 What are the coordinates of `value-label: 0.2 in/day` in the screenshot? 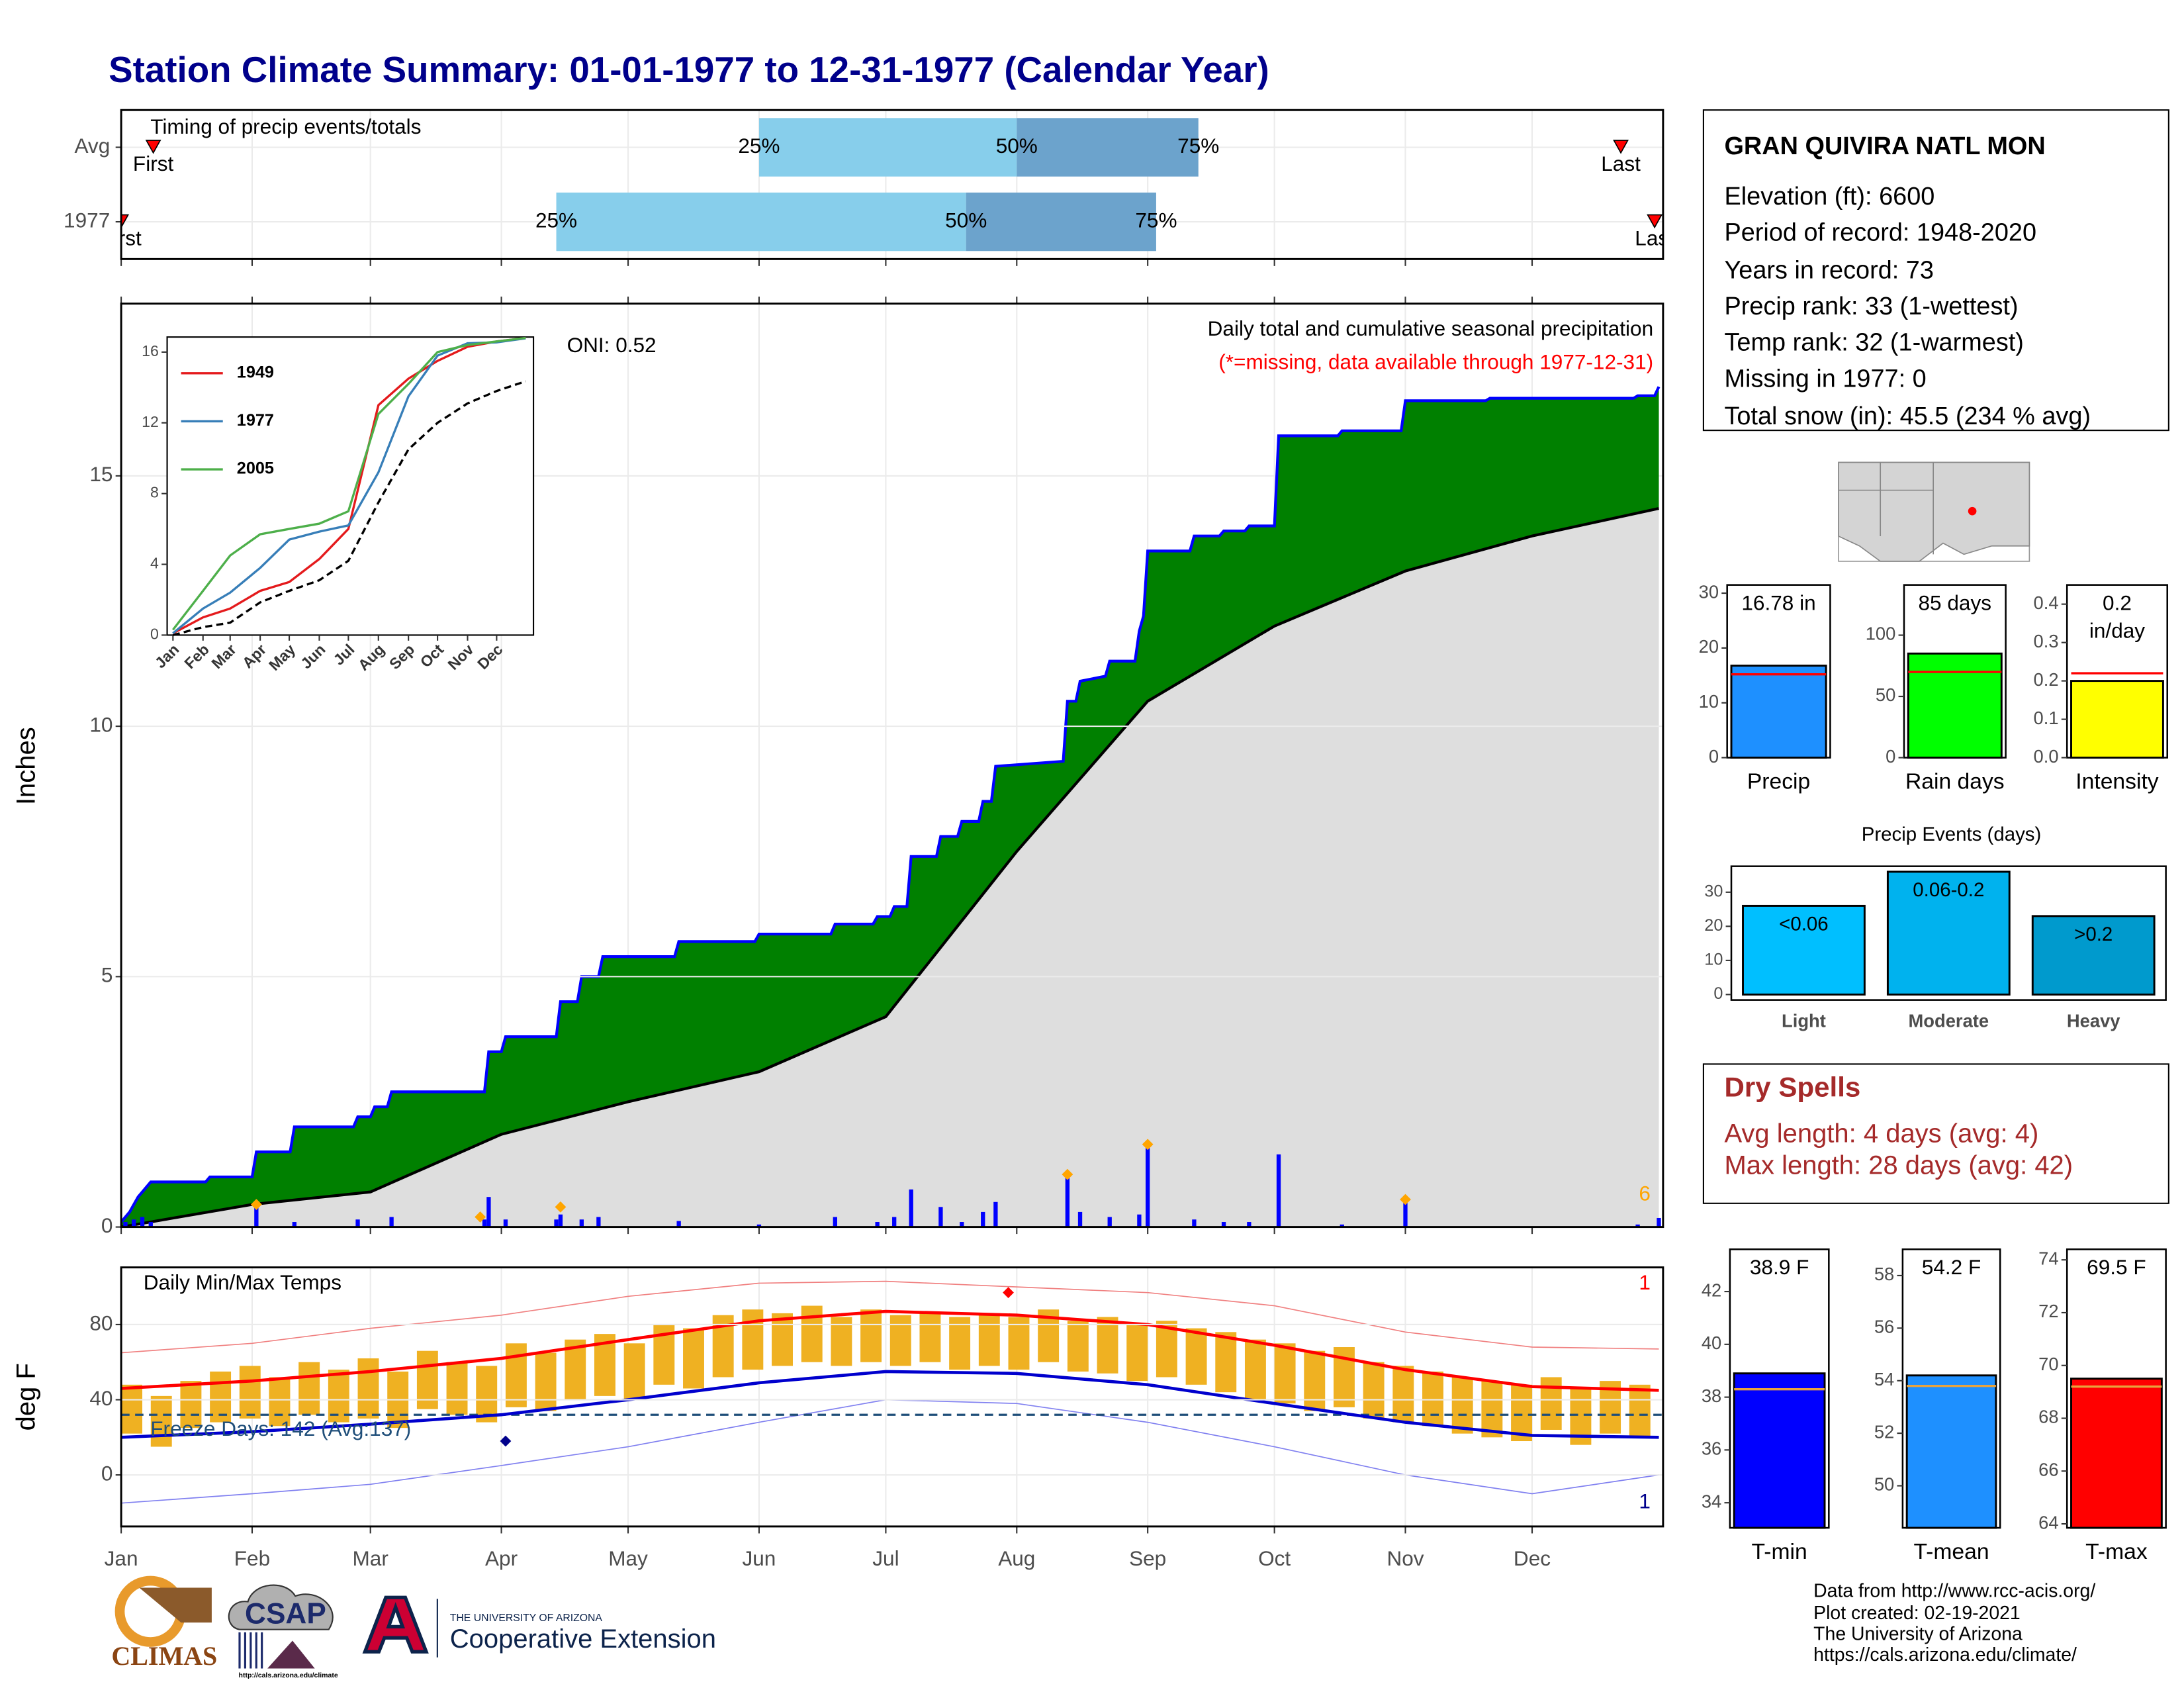 It's located at (2117, 618).